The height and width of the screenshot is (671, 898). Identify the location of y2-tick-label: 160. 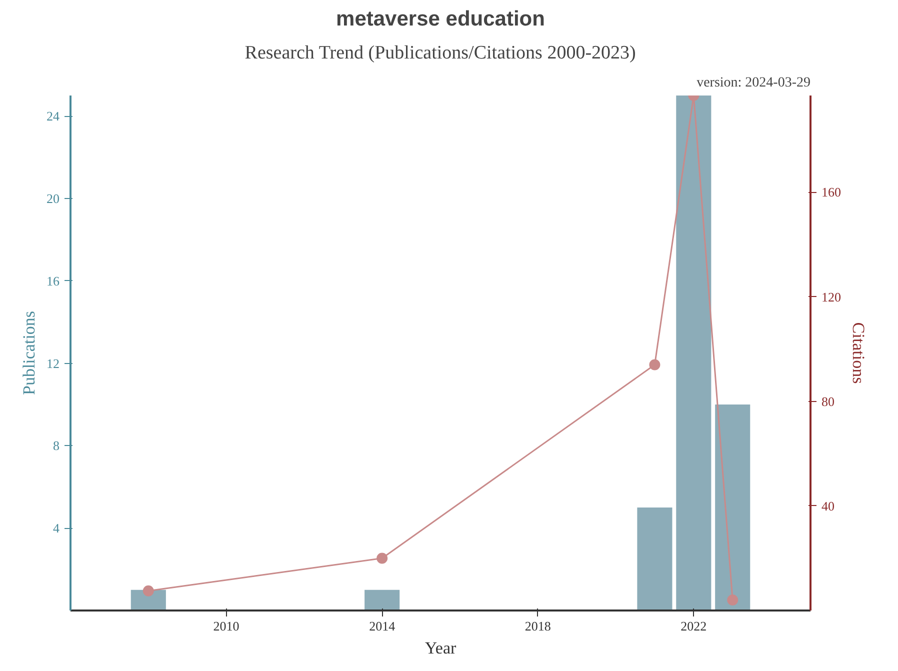
(831, 192).